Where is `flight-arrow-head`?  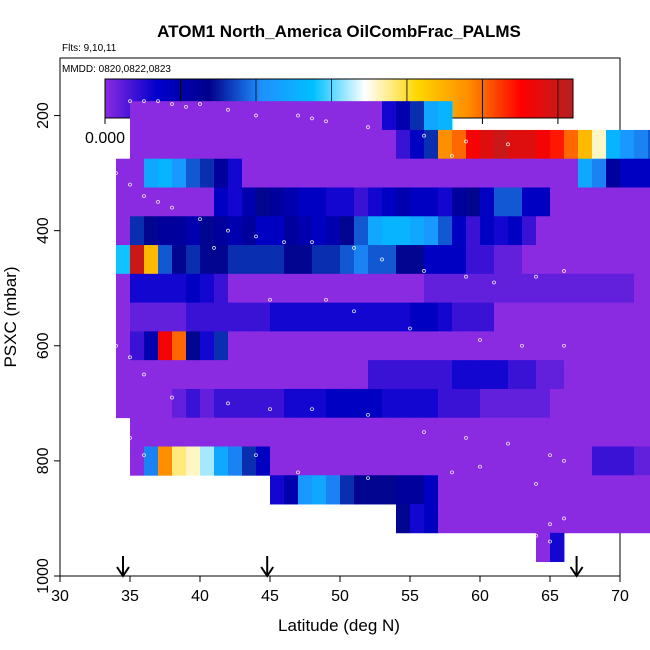 flight-arrow-head is located at coordinates (576, 572).